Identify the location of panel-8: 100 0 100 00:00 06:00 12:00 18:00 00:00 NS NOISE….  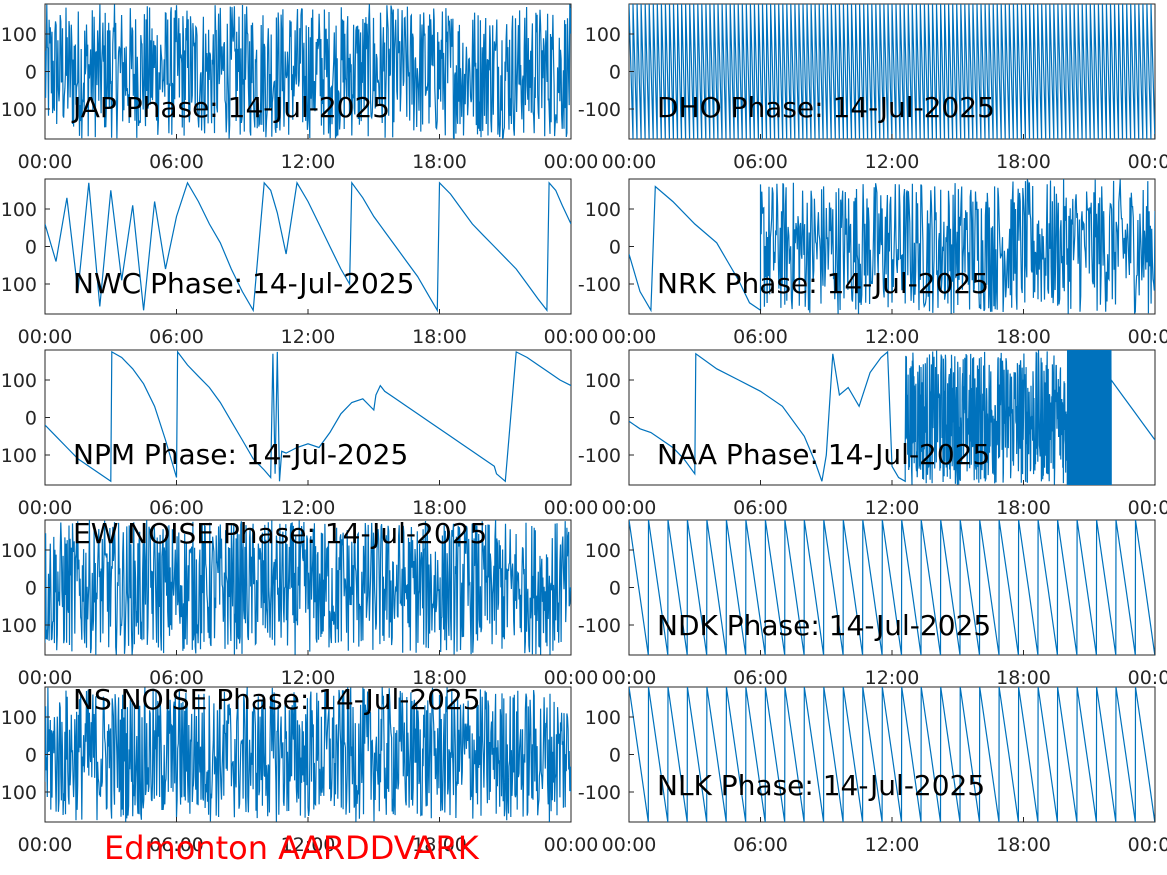
(300, 769).